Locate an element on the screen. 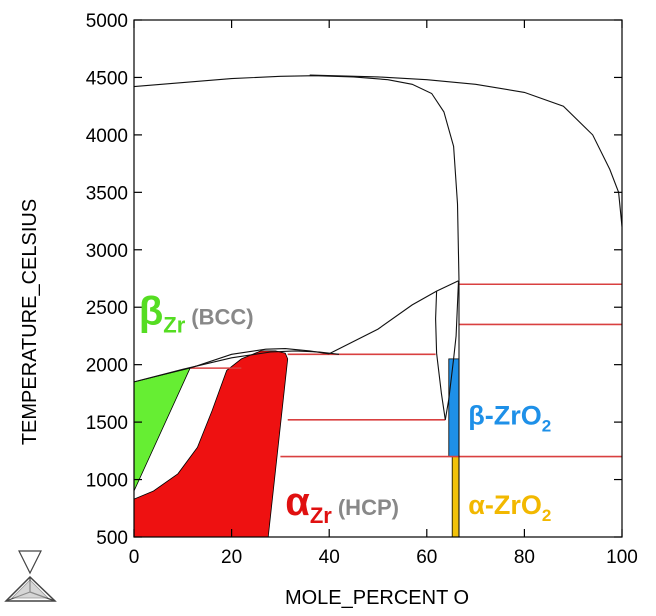 This screenshot has height=616, width=656. y-tick-label: 3000 is located at coordinates (107, 251).